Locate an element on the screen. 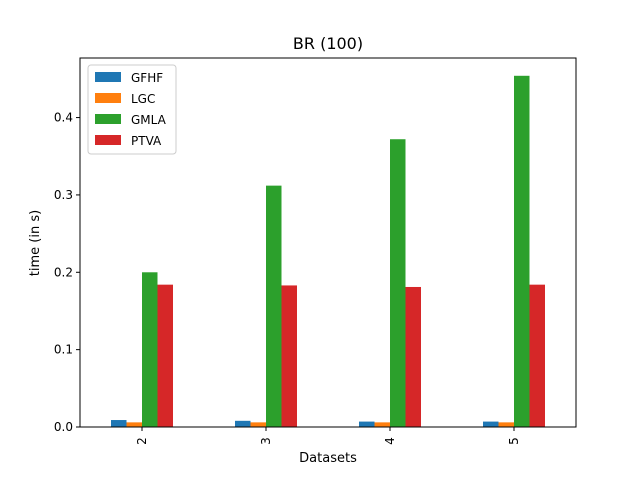  legend-label-gmla: GMLA is located at coordinates (149, 120).